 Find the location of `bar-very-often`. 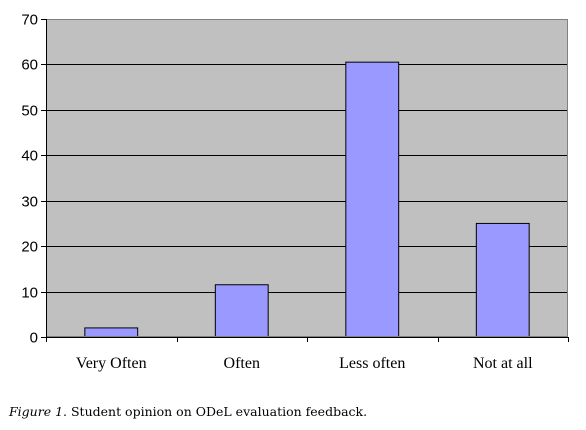

bar-very-often is located at coordinates (111, 332).